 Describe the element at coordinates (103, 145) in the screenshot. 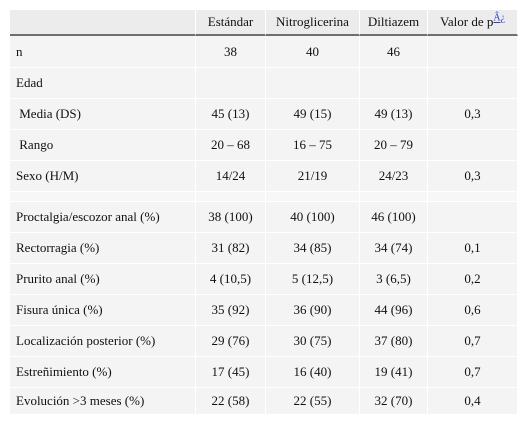

I see `row-label: Rango` at that location.